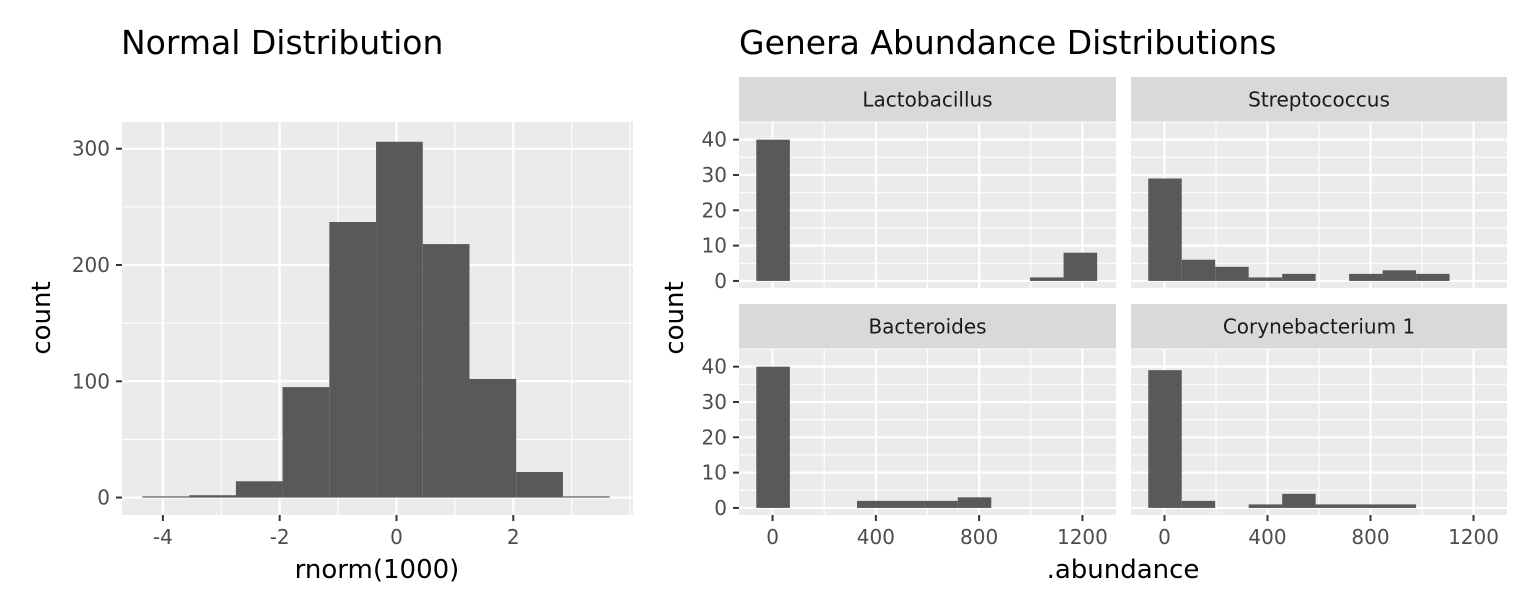  I want to click on y-tick-label: 100, so click(91, 381).